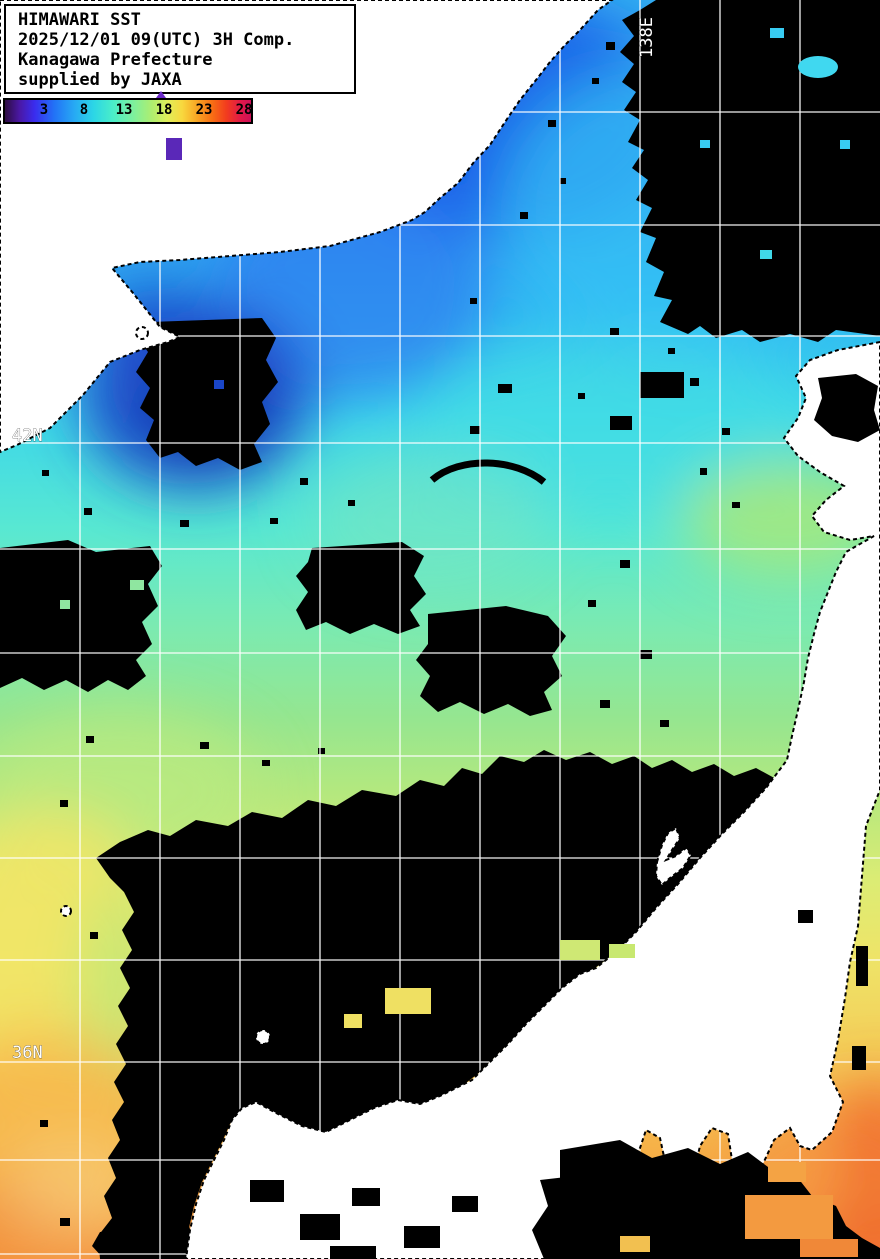 The width and height of the screenshot is (880, 1259). I want to click on sst-colorbar: 3 8 13 18 23 28, so click(128, 111).